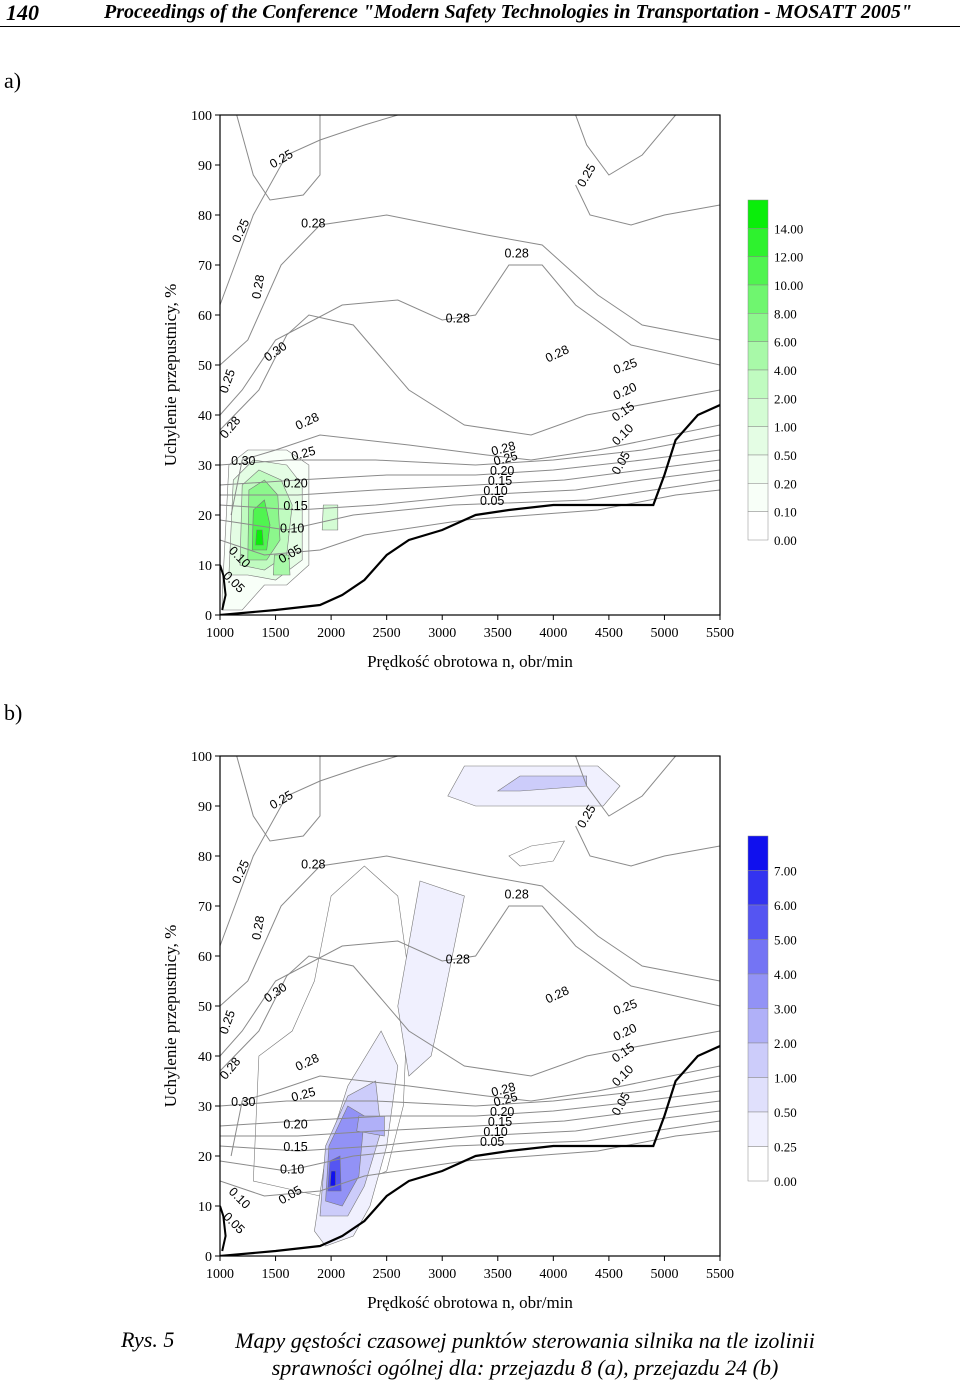 The height and width of the screenshot is (1381, 960). Describe the element at coordinates (785, 540) in the screenshot. I see `legend-label: 0.00` at that location.